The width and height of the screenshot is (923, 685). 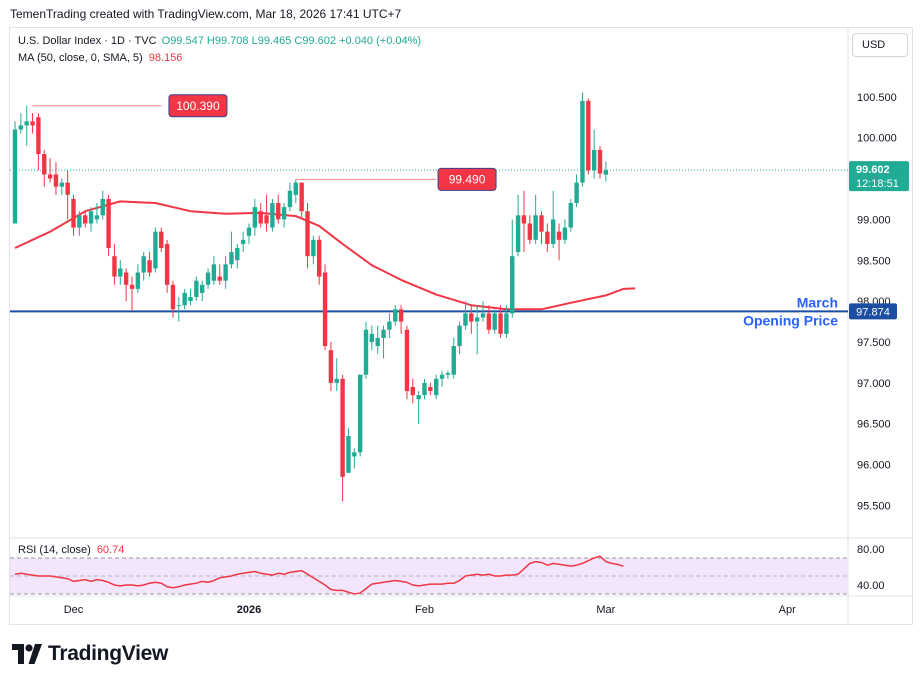 I want to click on level-tag, so click(x=198, y=106).